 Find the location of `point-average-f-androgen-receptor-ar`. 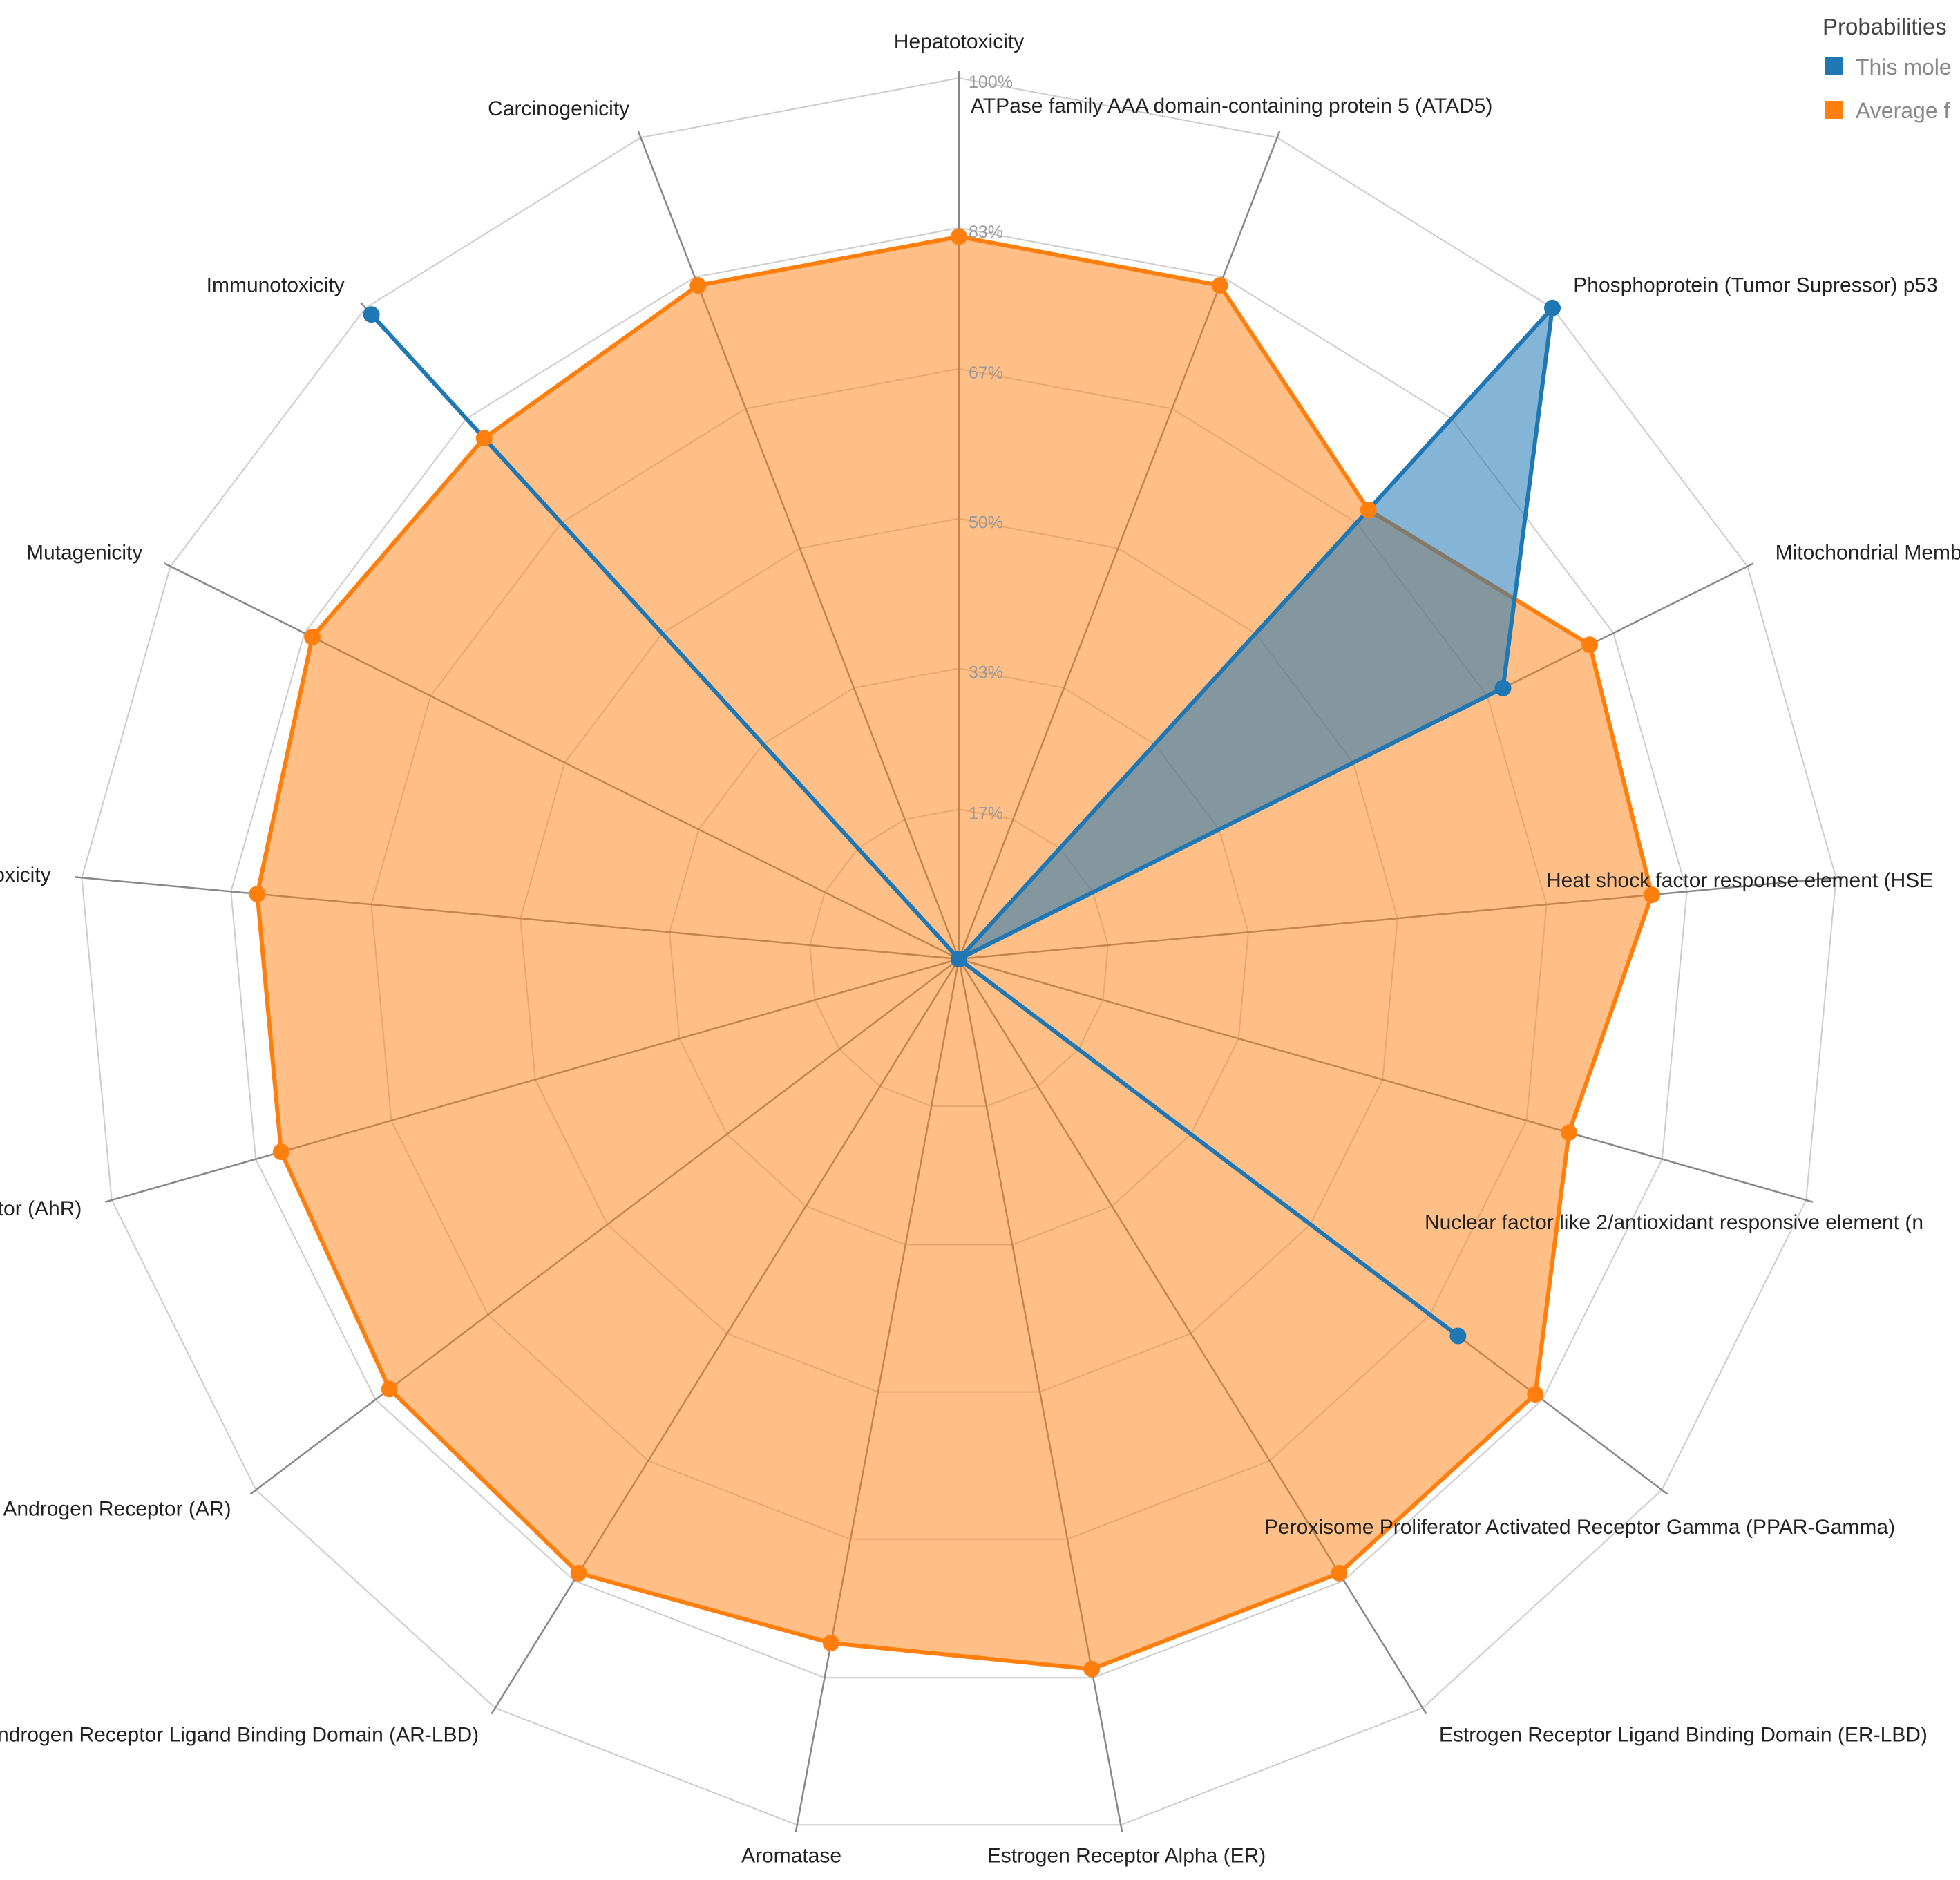

point-average-f-androgen-receptor-ar is located at coordinates (389, 1389).